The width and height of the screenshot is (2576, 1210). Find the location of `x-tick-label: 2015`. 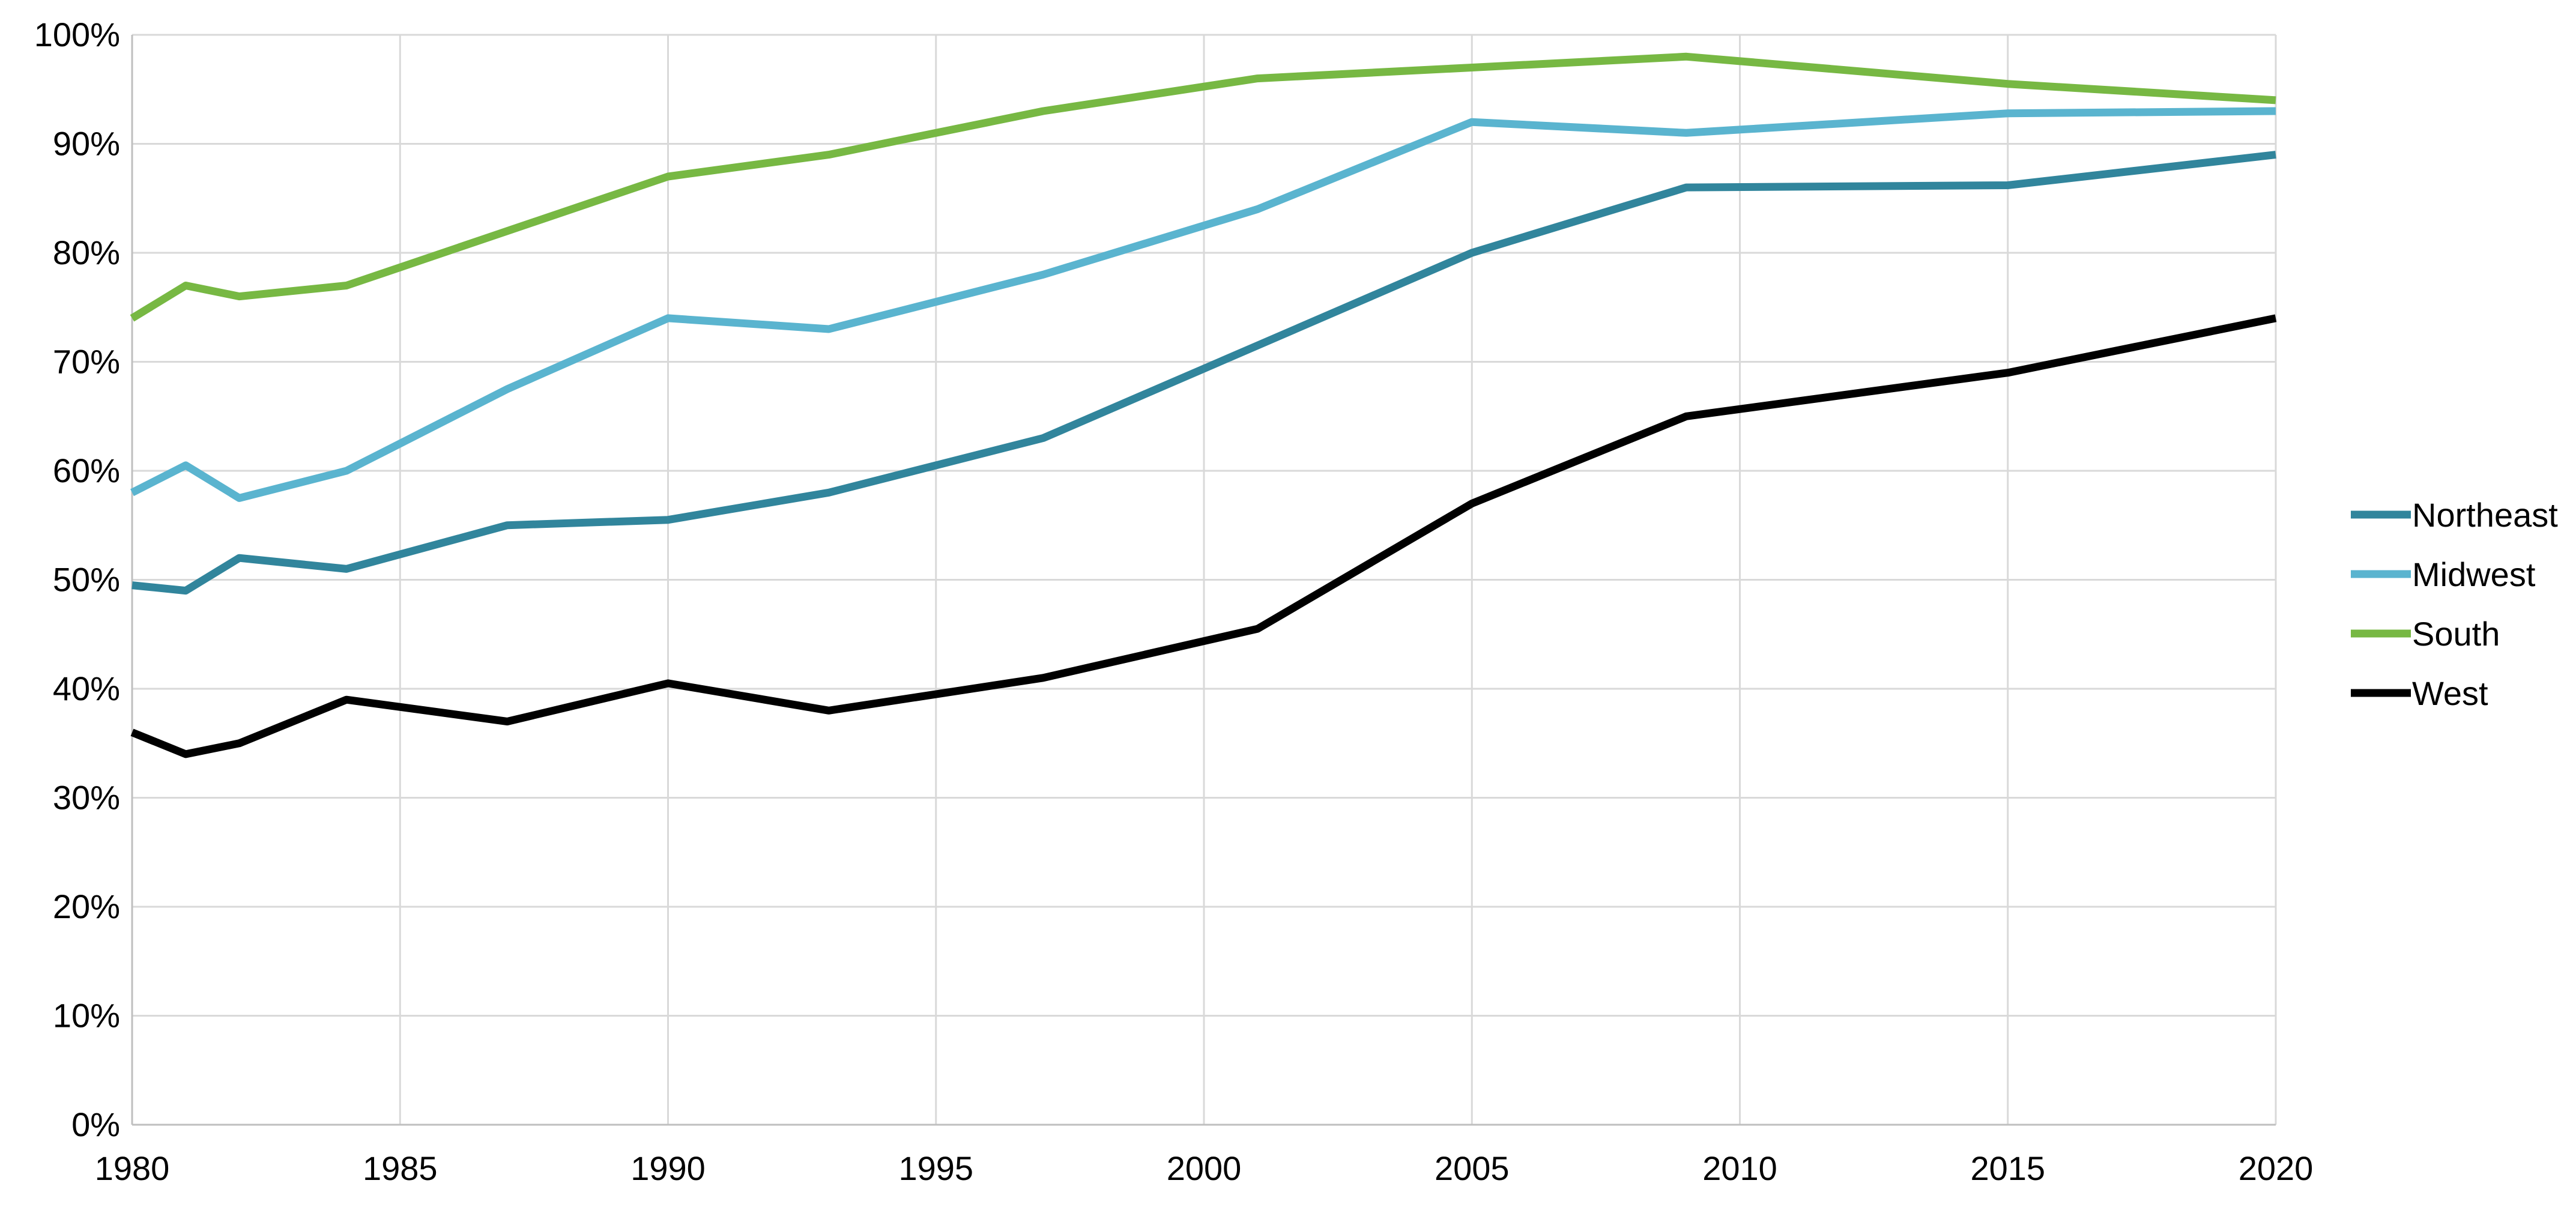

x-tick-label: 2015 is located at coordinates (2007, 1168).